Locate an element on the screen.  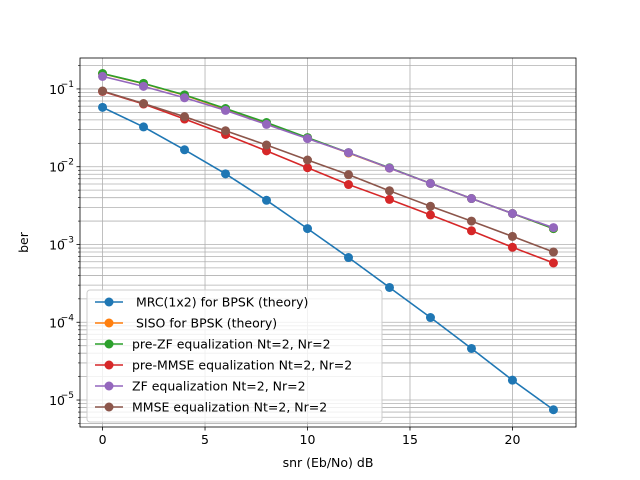
legend-label: MMSE equalization Nt=2, Nr=2 is located at coordinates (229, 407).